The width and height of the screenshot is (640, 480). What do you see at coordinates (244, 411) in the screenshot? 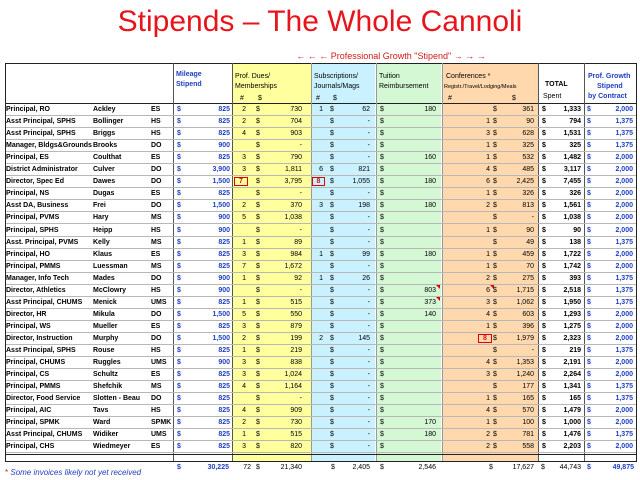
I see `dues-count-cell: 4` at bounding box center [244, 411].